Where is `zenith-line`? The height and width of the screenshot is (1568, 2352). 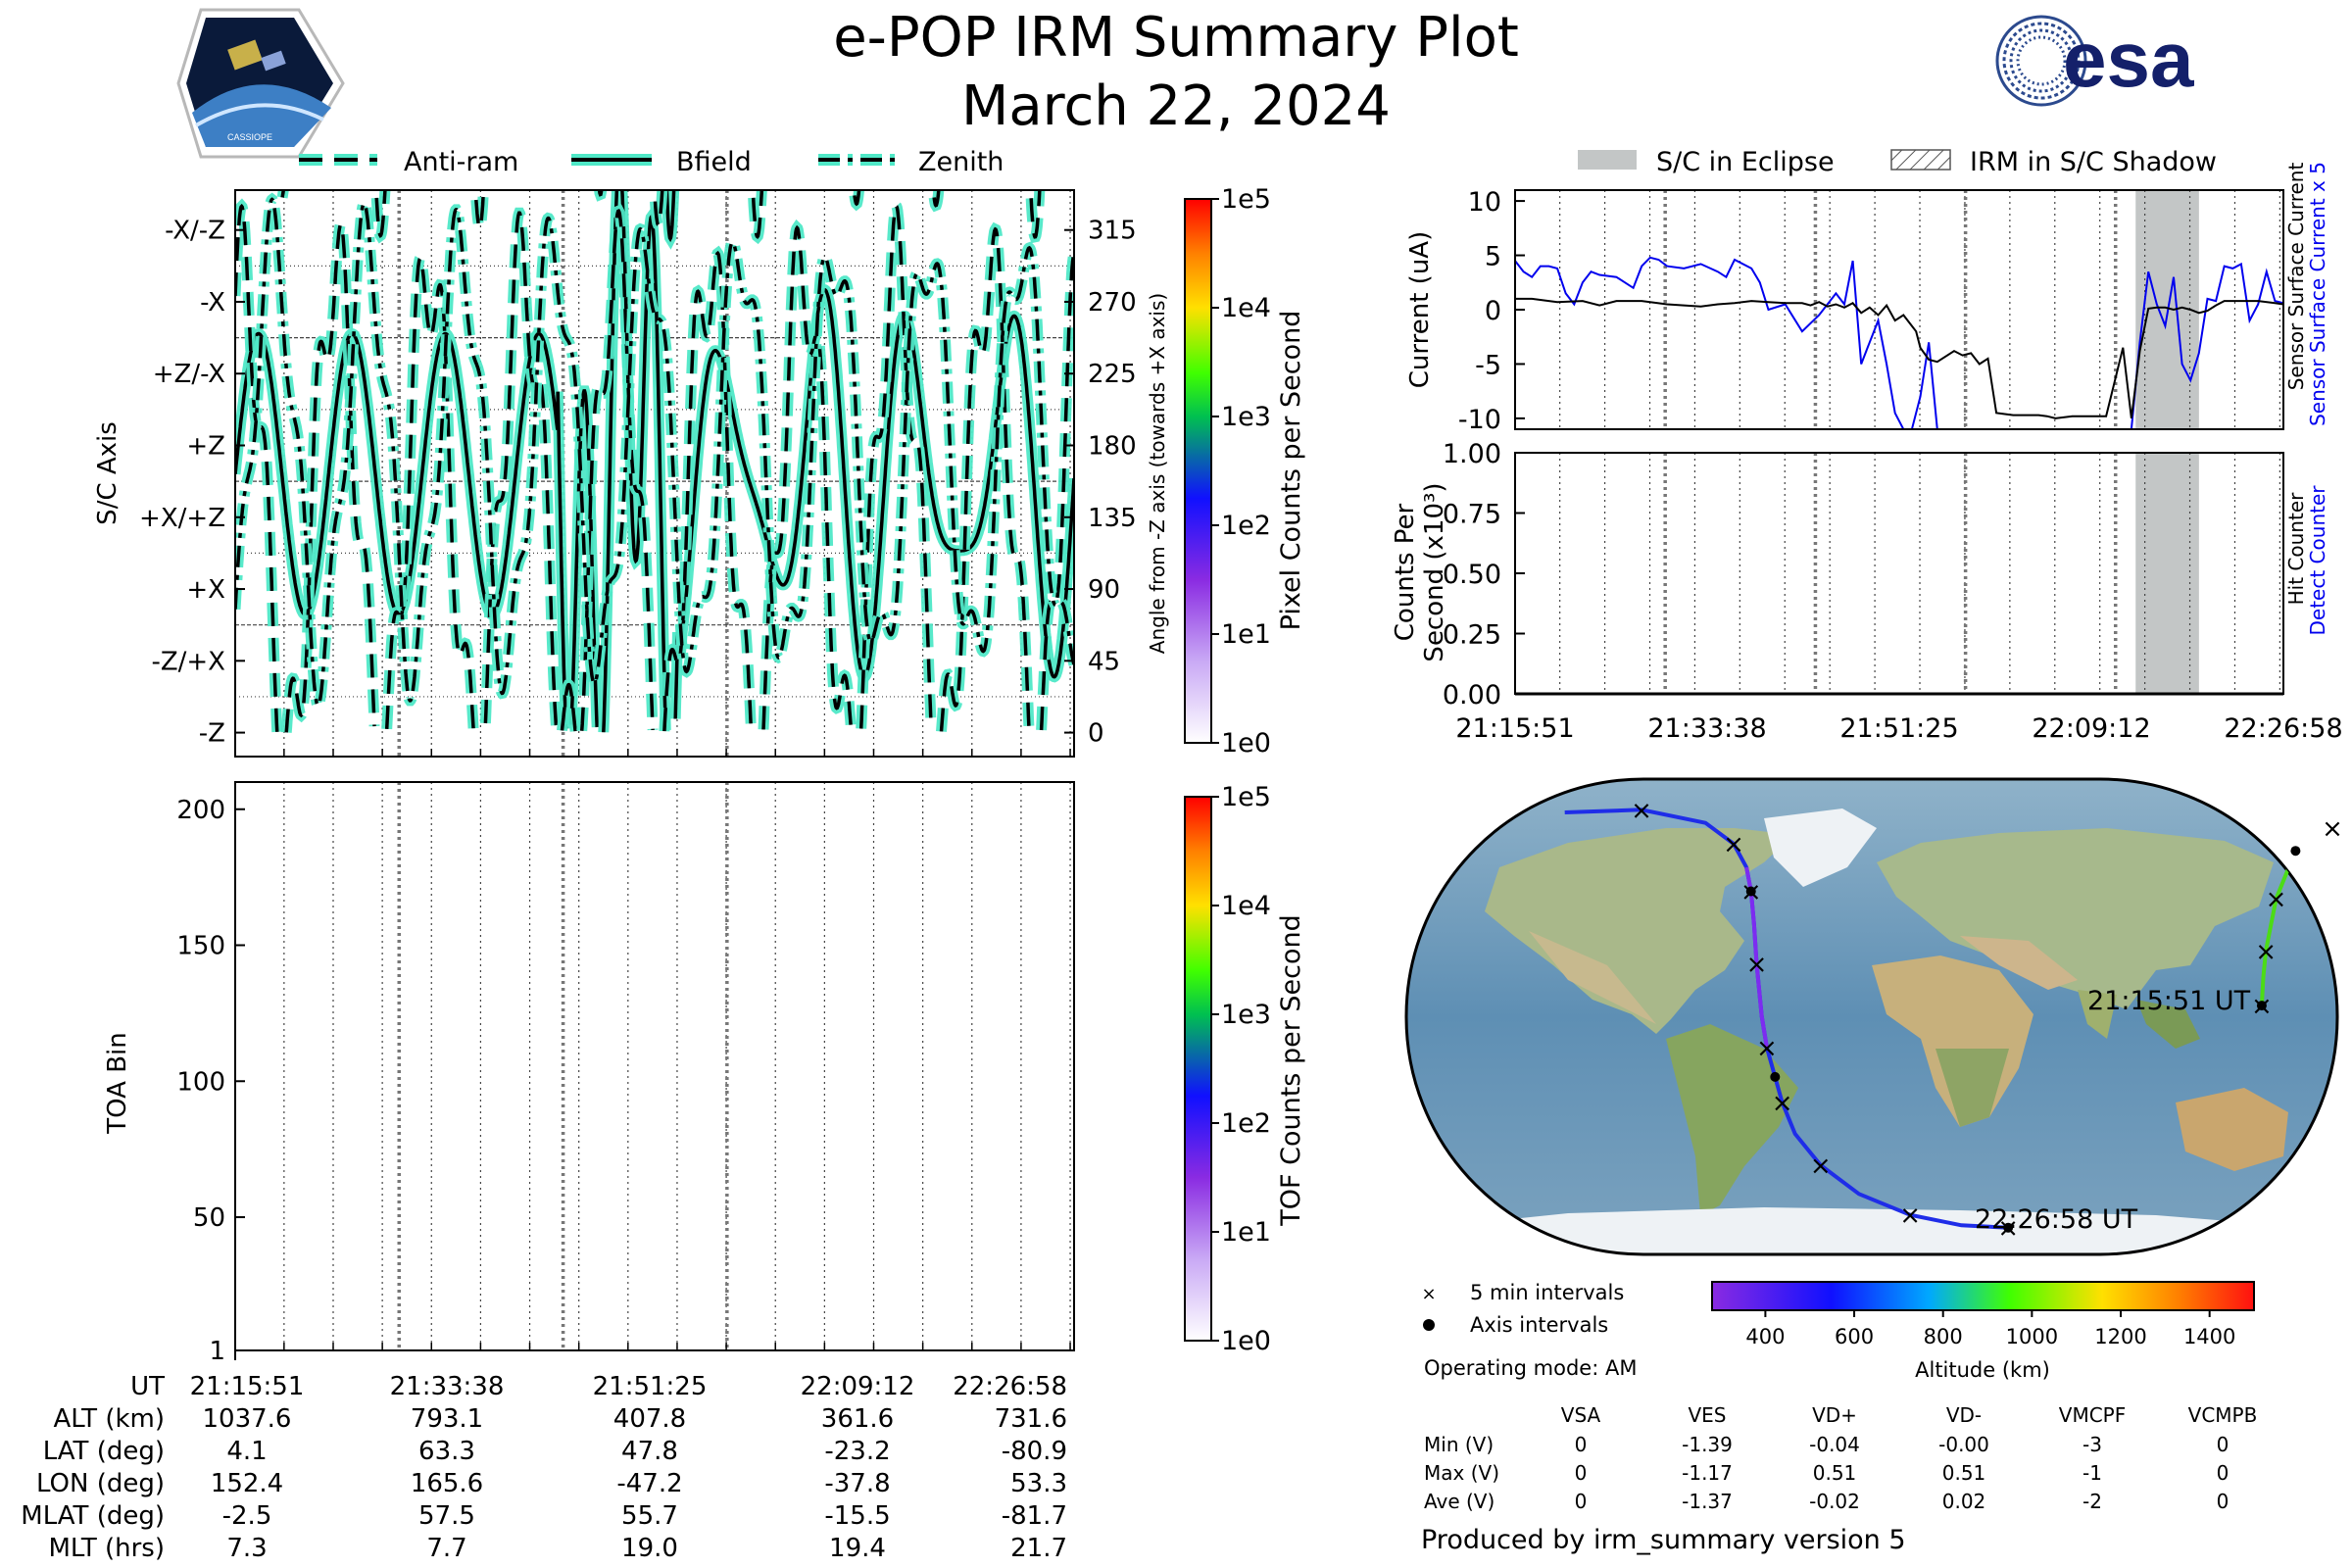
zenith-line is located at coordinates (654, 453).